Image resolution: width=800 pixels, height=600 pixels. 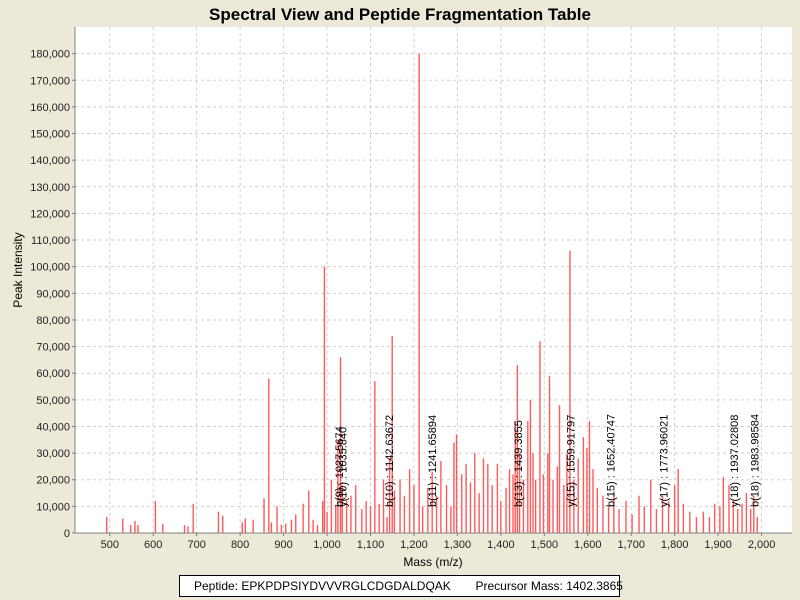 What do you see at coordinates (414, 545) in the screenshot?
I see `x-tick-label: 1,200` at bounding box center [414, 545].